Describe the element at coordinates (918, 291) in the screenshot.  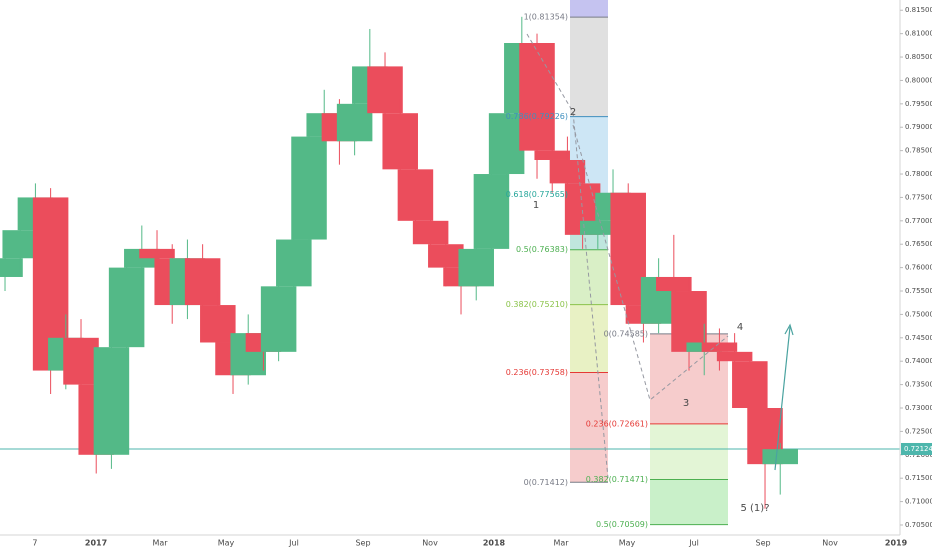
I see `y-tick-label: 0.75500` at that location.